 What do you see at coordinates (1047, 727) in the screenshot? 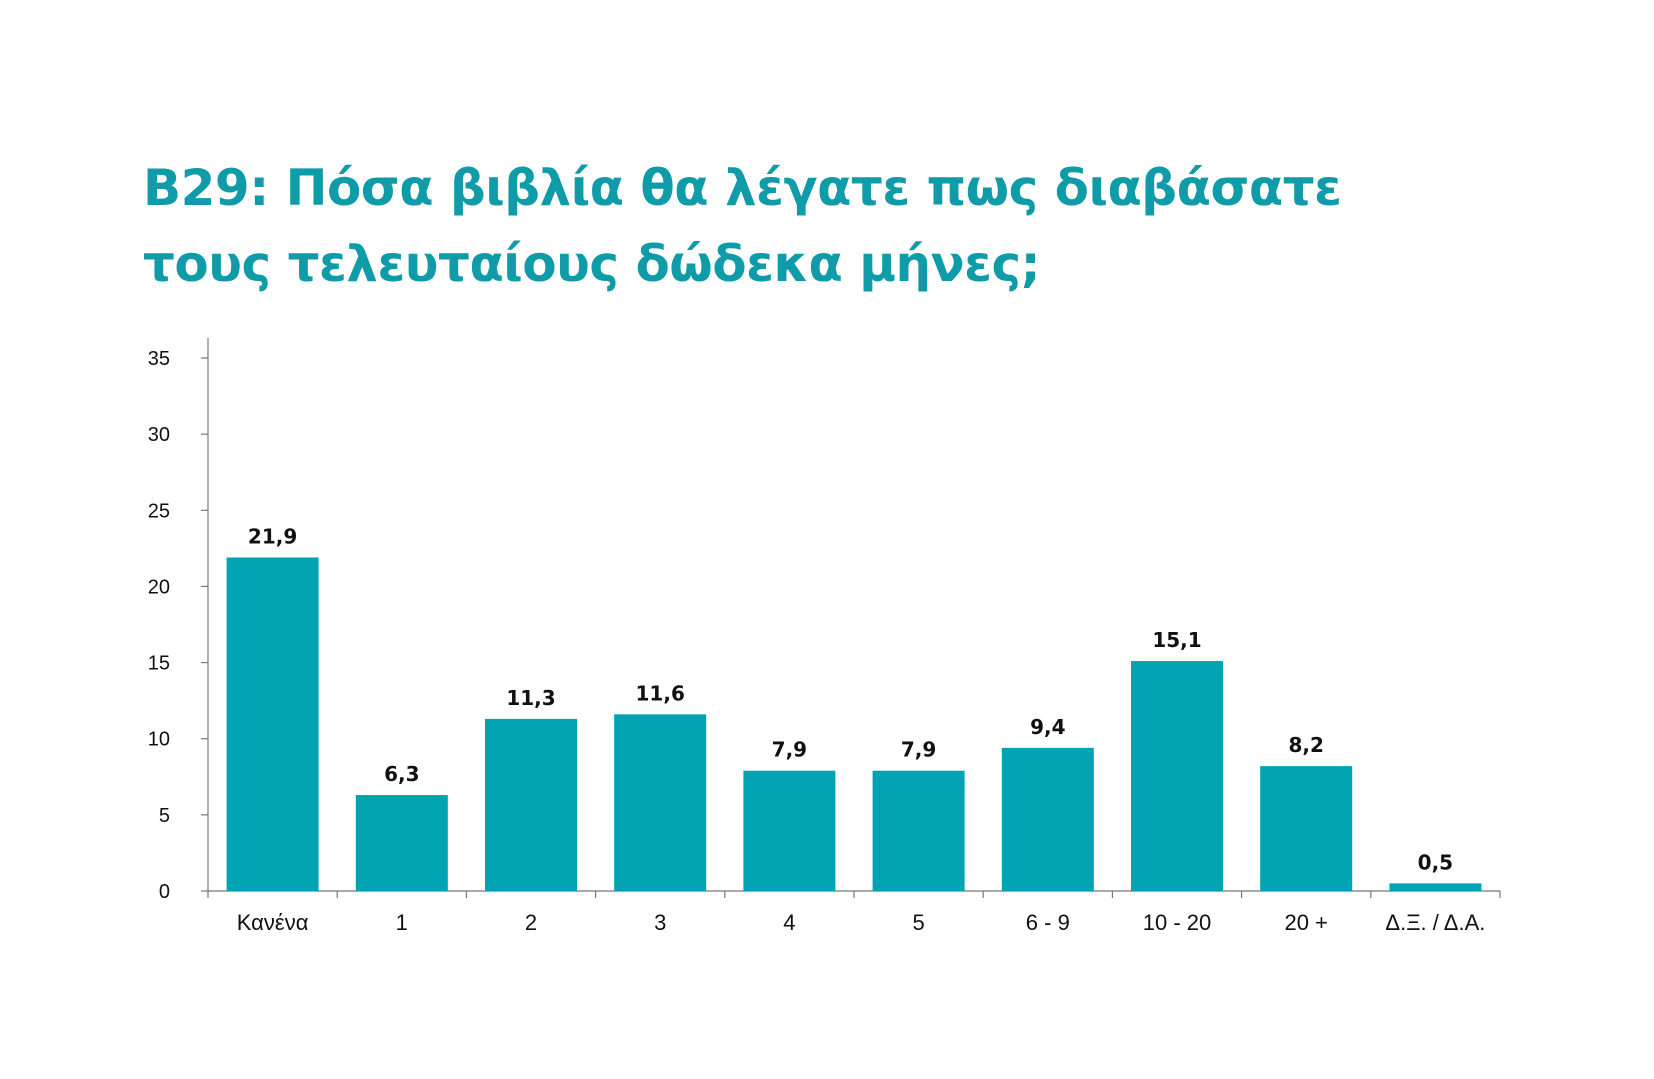
I see `data-label-6: 9,4` at bounding box center [1047, 727].